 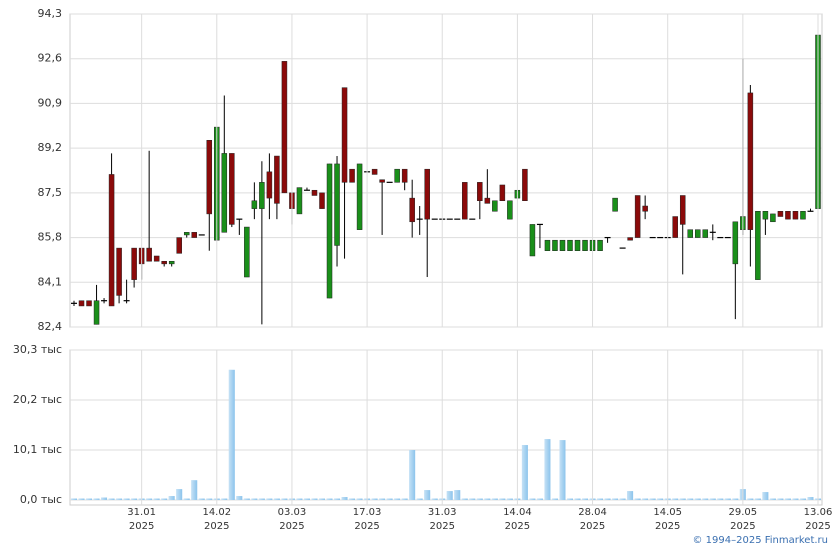 What do you see at coordinates (367, 519) in the screenshot?
I see `x-tick-label: 17.03 2025` at bounding box center [367, 519].